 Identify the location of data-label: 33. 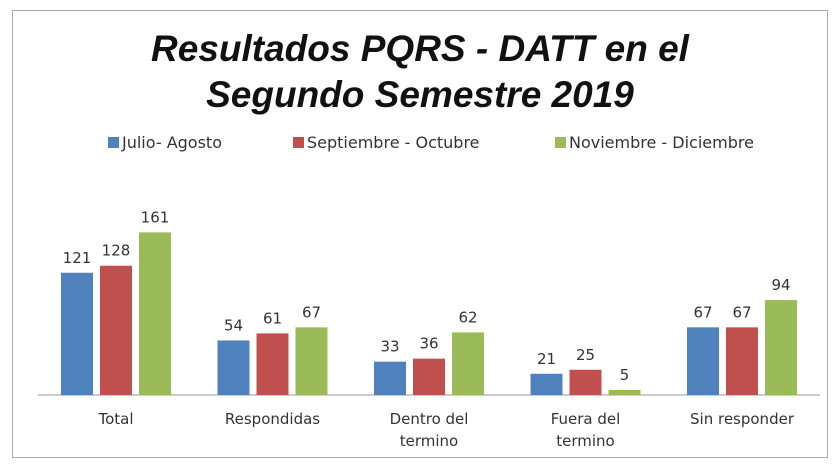
(389, 347).